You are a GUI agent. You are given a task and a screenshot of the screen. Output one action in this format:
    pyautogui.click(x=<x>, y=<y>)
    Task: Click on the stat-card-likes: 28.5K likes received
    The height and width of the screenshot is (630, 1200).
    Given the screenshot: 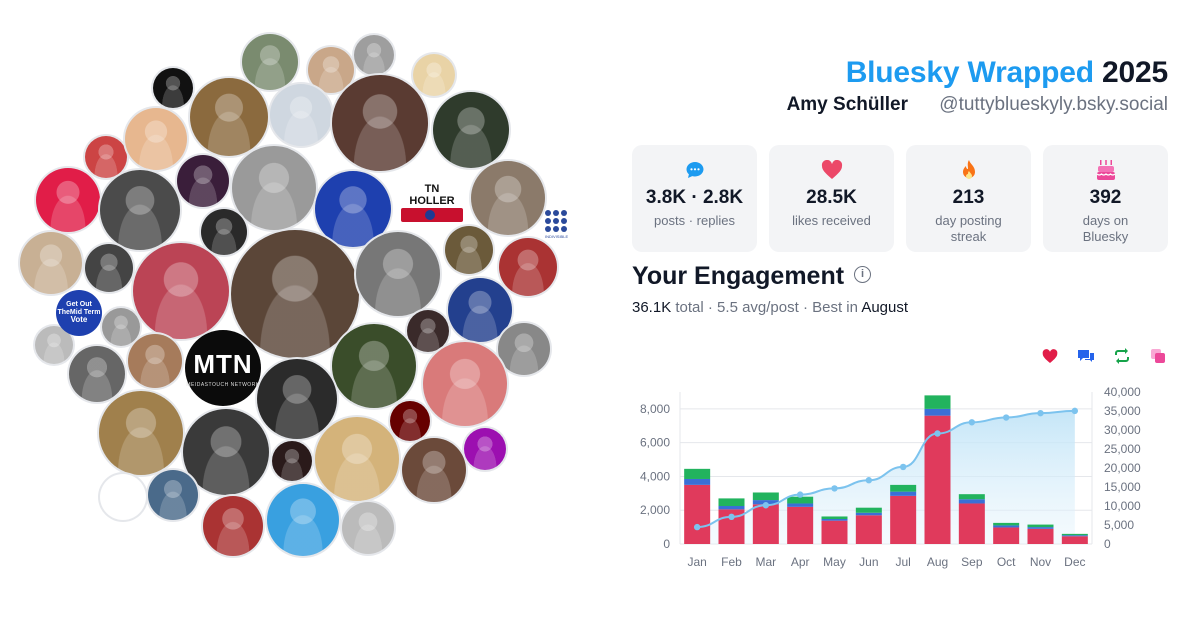 What is the action you would take?
    pyautogui.click(x=831, y=198)
    